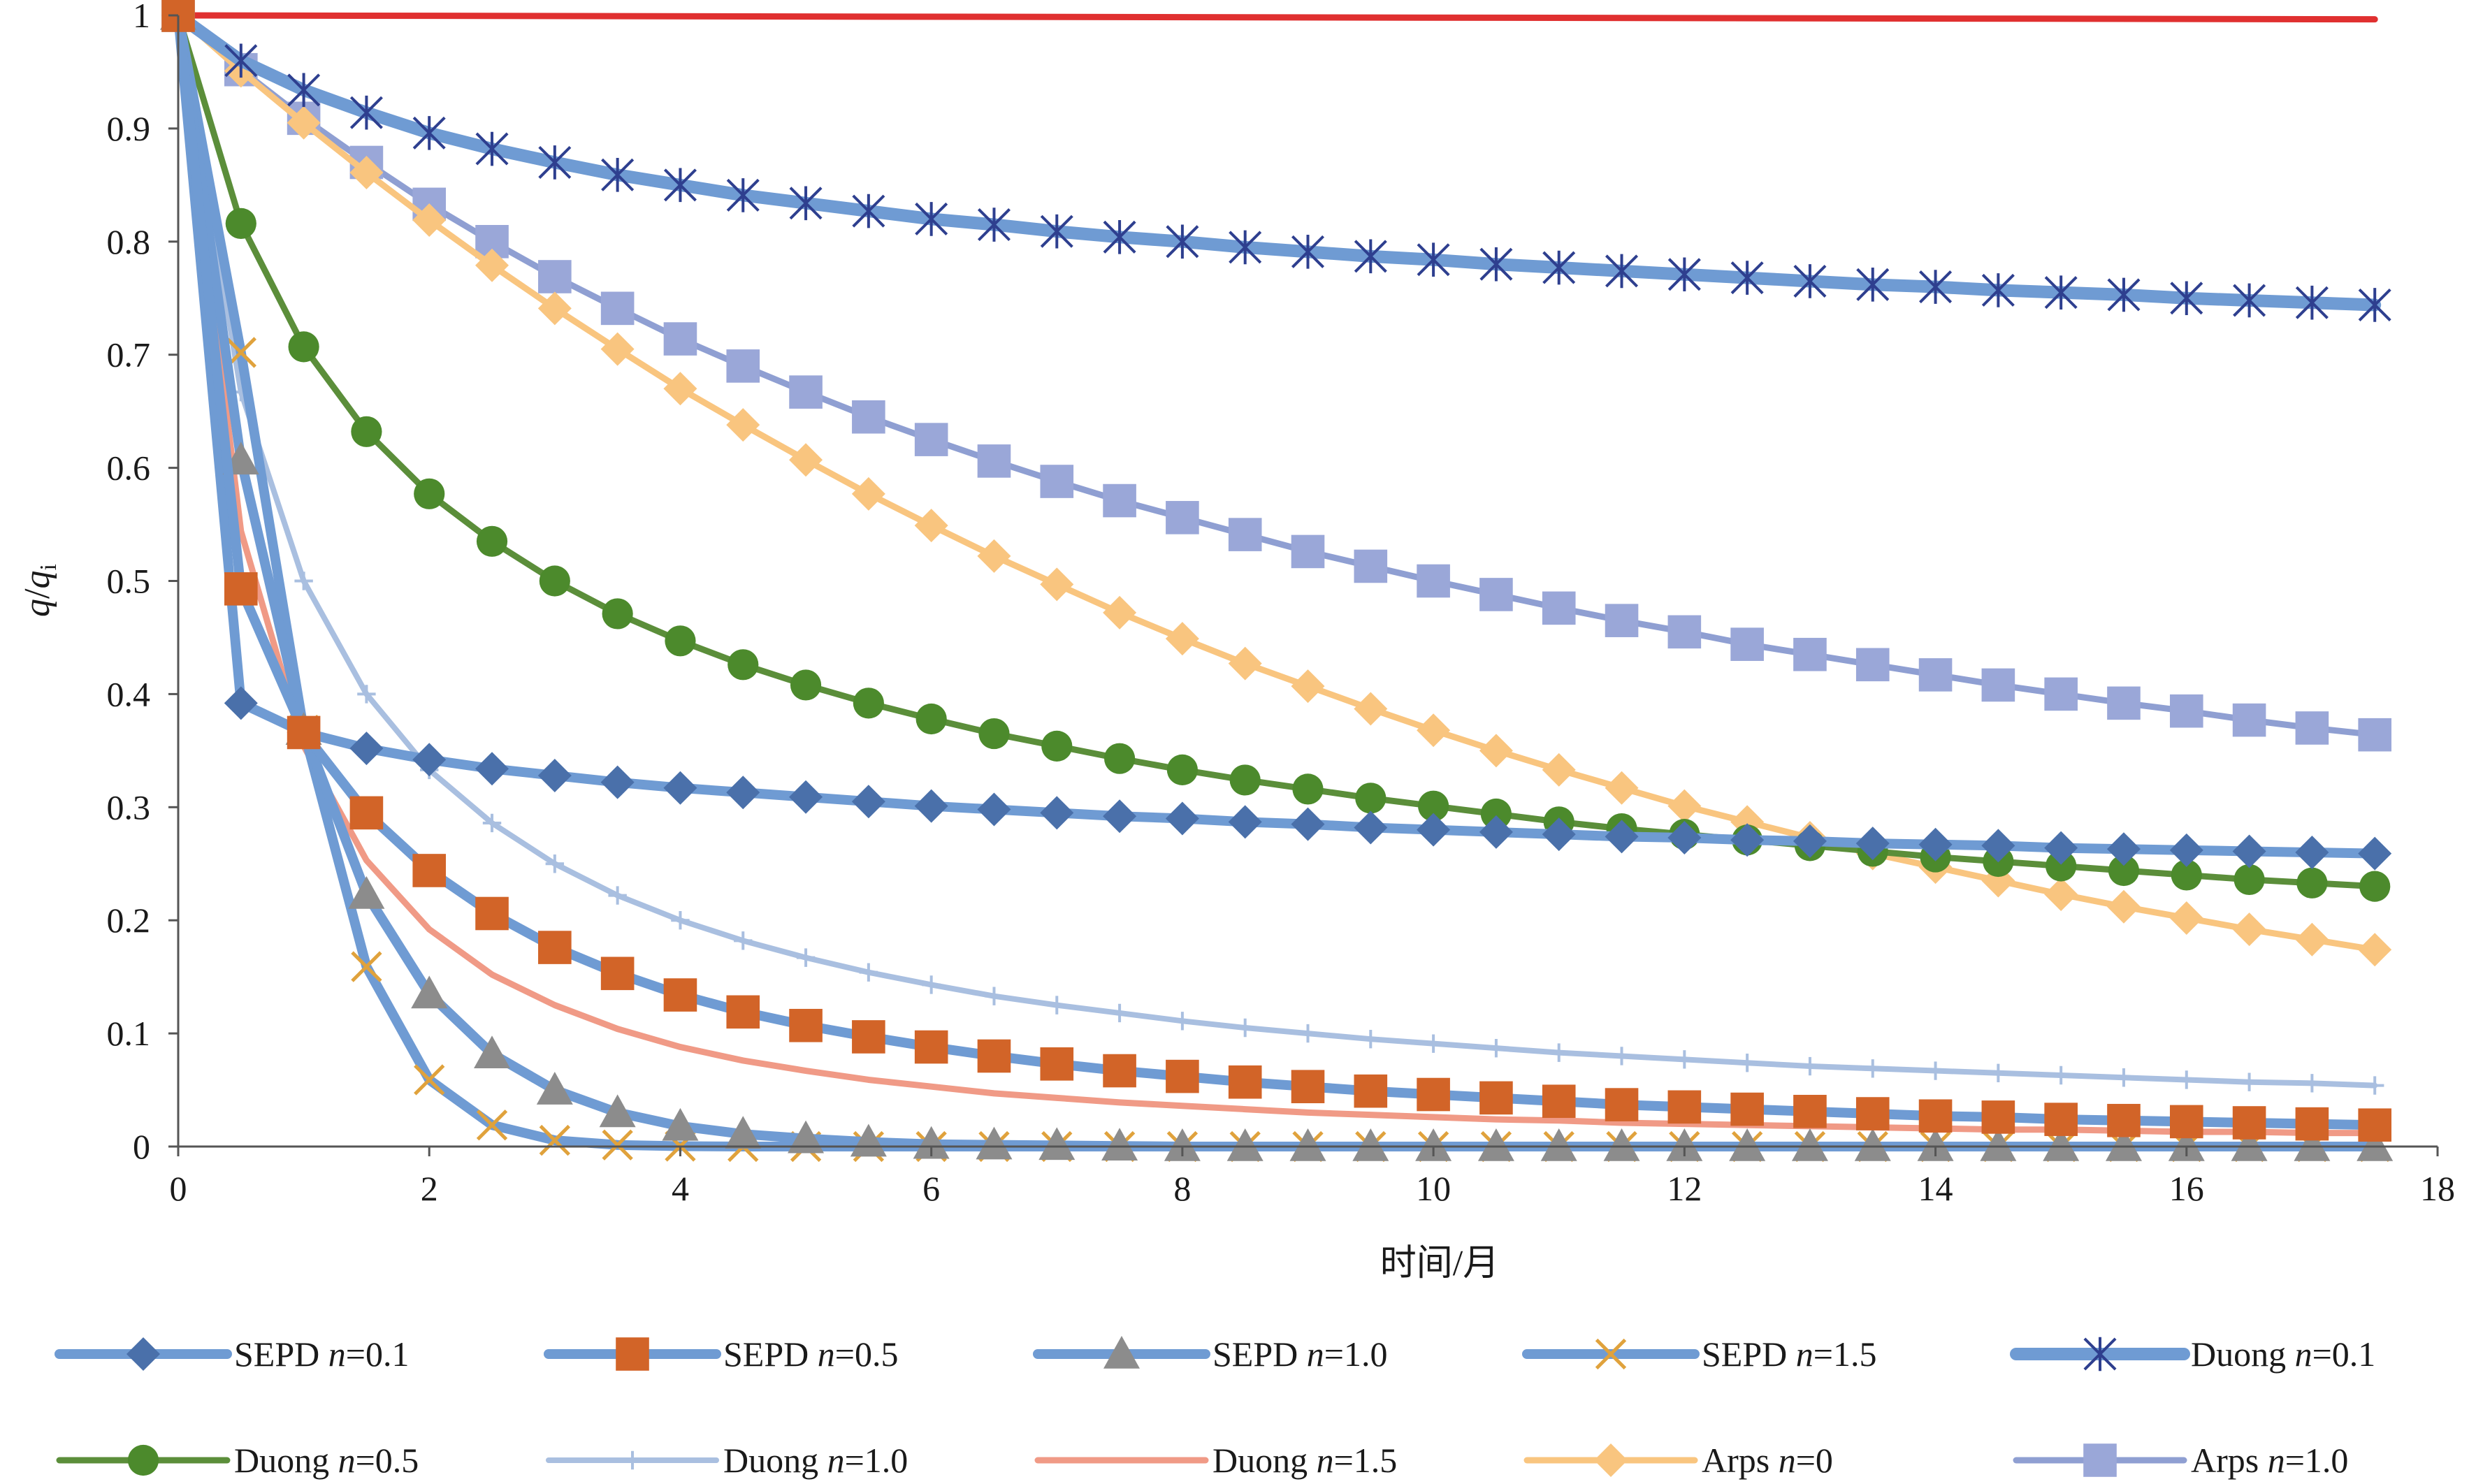 The width and height of the screenshot is (2476, 1484). What do you see at coordinates (129, 920) in the screenshot?
I see `y-tick-label: 0.2` at bounding box center [129, 920].